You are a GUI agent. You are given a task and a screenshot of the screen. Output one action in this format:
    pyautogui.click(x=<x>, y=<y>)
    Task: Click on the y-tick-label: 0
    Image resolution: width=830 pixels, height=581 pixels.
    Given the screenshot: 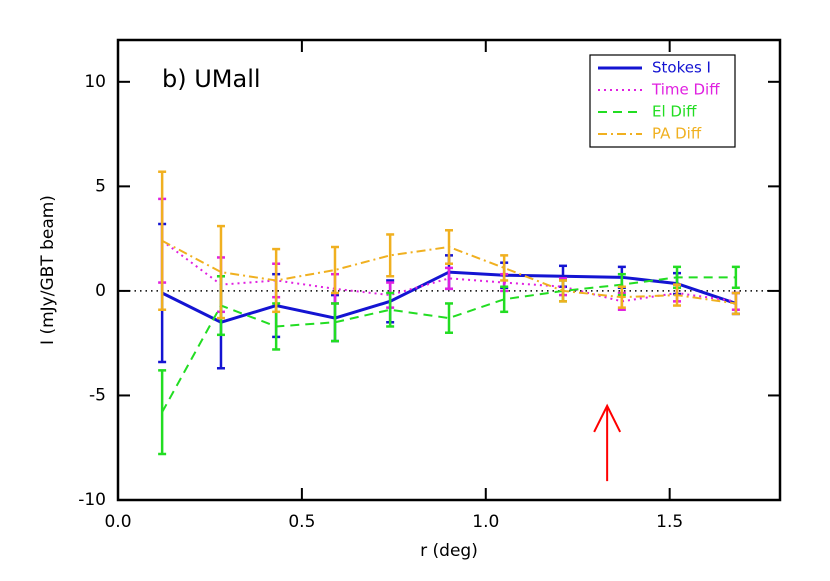 What is the action you would take?
    pyautogui.click(x=100, y=291)
    